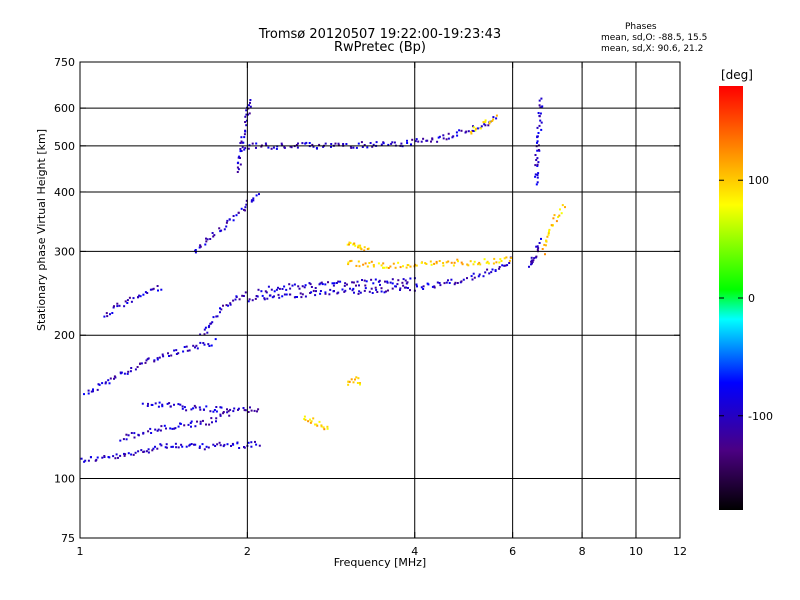 This screenshot has height=600, width=800. I want to click on colorbar-tick-label: 100, so click(758, 180).